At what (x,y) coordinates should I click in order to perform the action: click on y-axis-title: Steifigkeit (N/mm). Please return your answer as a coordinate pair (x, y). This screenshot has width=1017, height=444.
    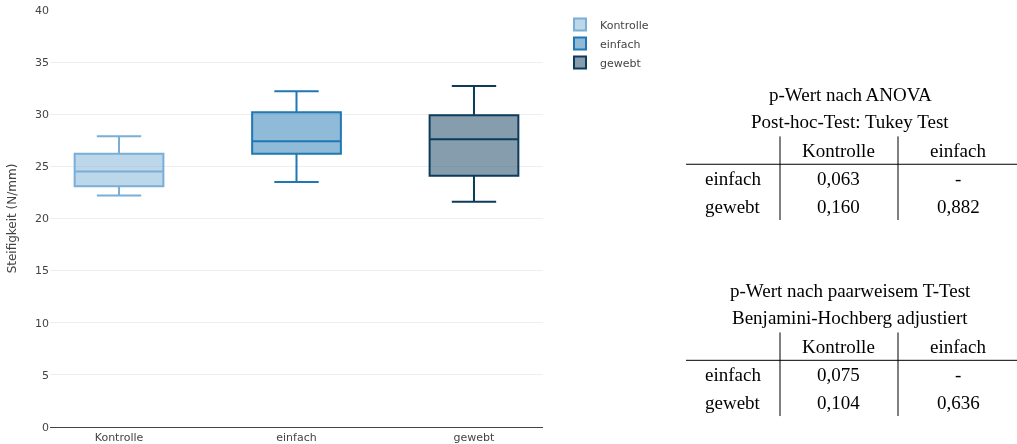
    Looking at the image, I should click on (12, 218).